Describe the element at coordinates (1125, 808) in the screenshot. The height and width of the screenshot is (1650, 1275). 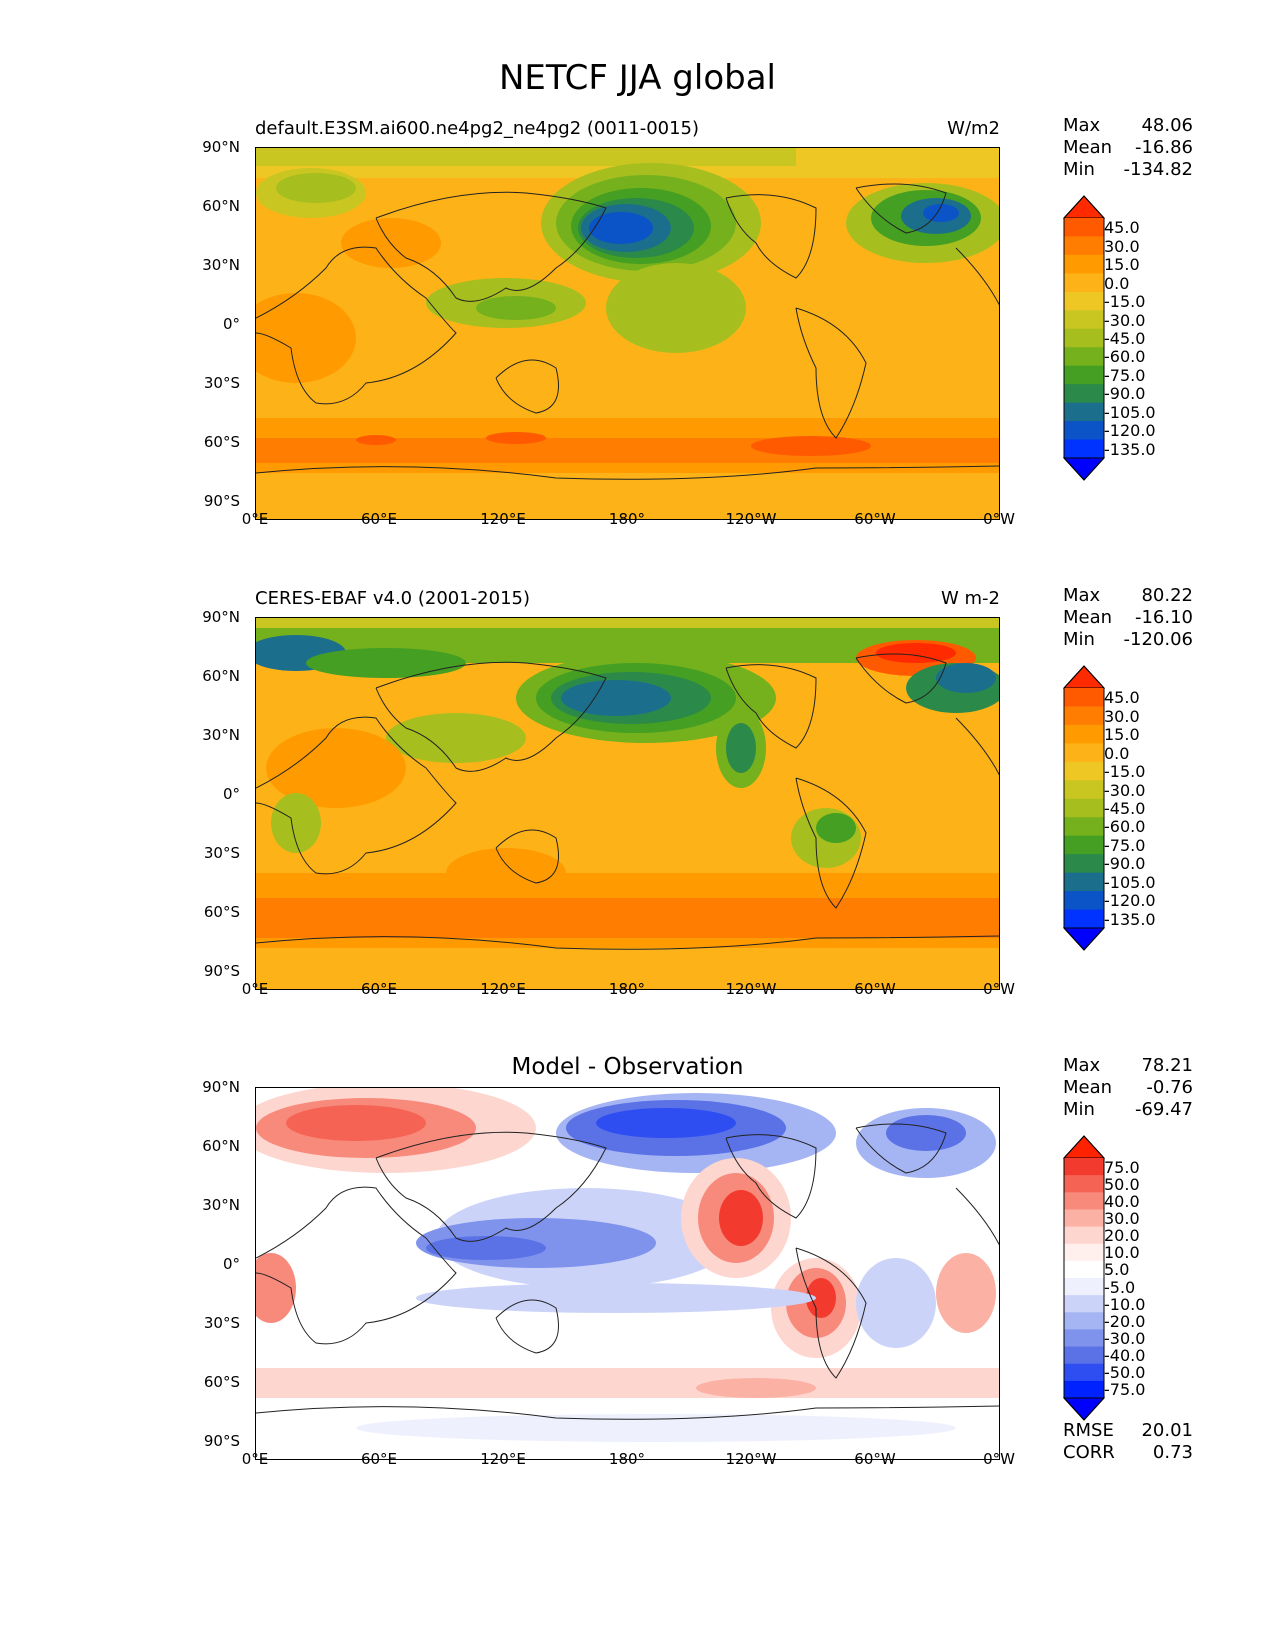
I see `colorbar-tick-label: -45.0` at that location.